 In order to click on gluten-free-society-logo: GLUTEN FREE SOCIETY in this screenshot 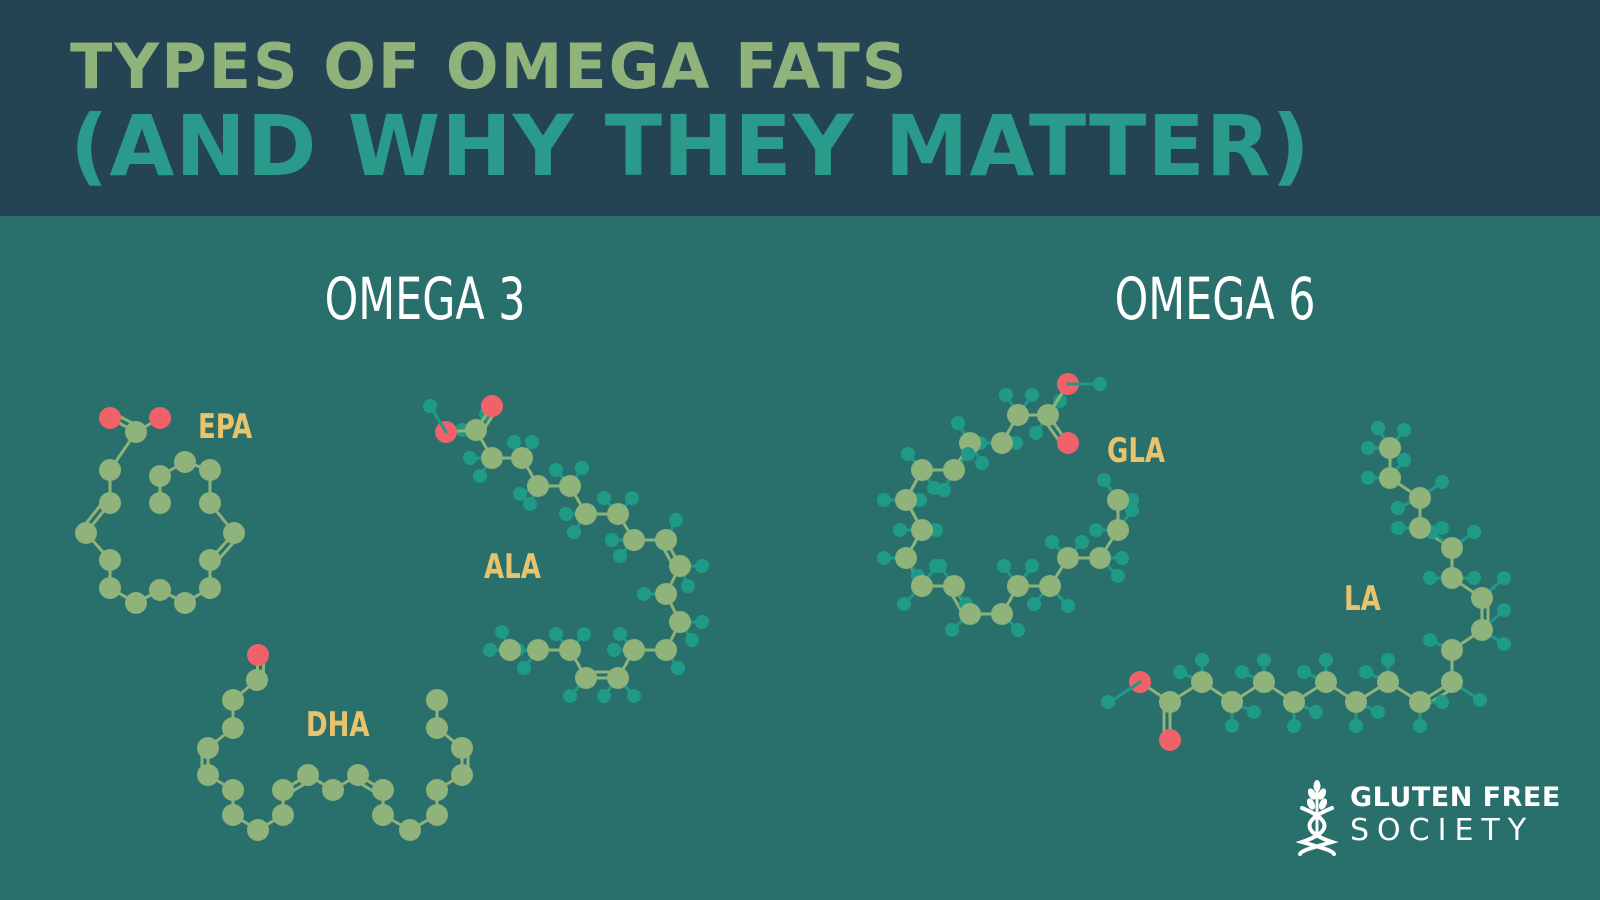, I will do `click(1427, 818)`.